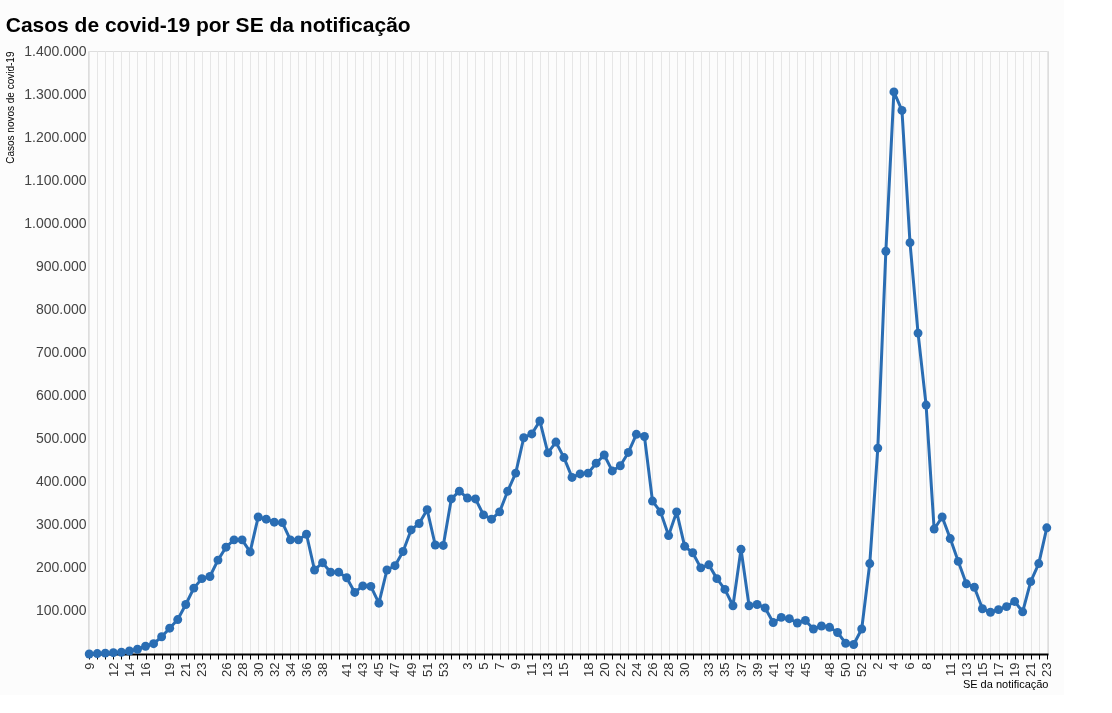 Image resolution: width=1112 pixels, height=713 pixels. Describe the element at coordinates (926, 666) in the screenshot. I see `x-tick-label: 8` at that location.